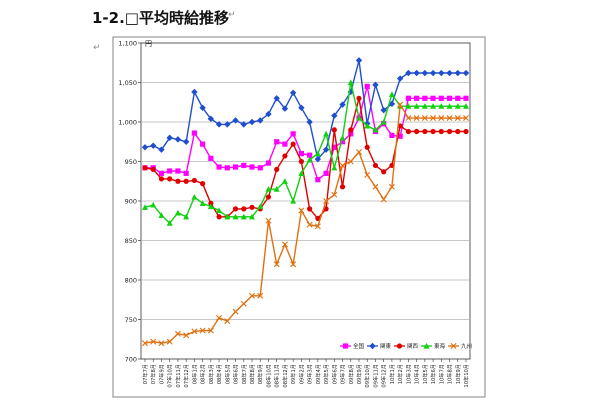 The width and height of the screenshot is (610, 400). What do you see at coordinates (145, 374) in the screenshot?
I see `x-tick-label: 07年7月` at bounding box center [145, 374].